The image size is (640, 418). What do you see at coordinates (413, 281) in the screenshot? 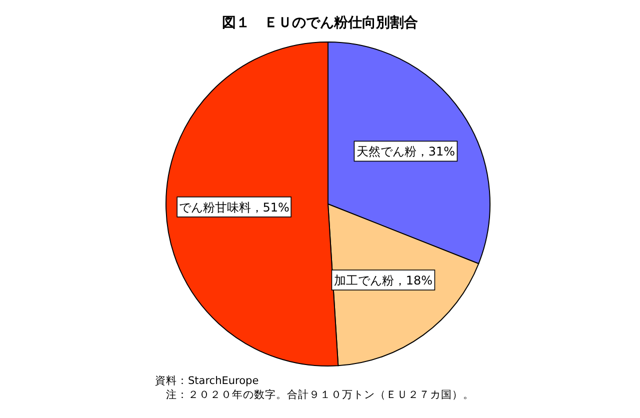
I see `data-label: ，18%` at bounding box center [413, 281].